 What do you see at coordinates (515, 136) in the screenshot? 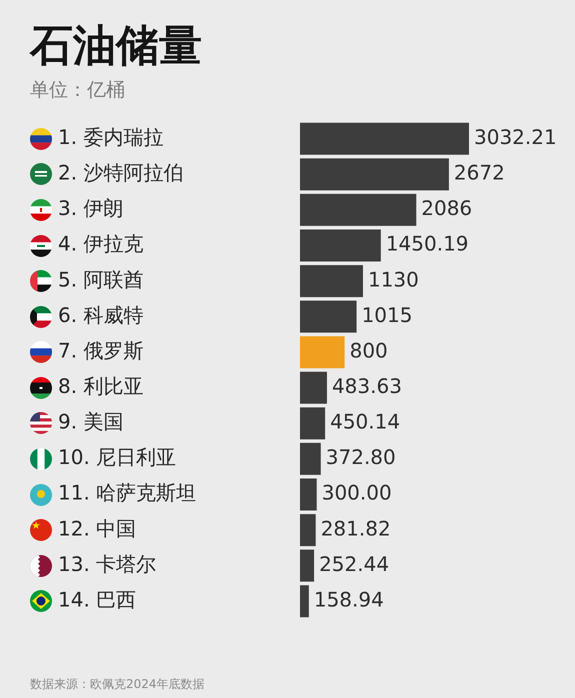
I see `data-label: 3032.21` at bounding box center [515, 136].